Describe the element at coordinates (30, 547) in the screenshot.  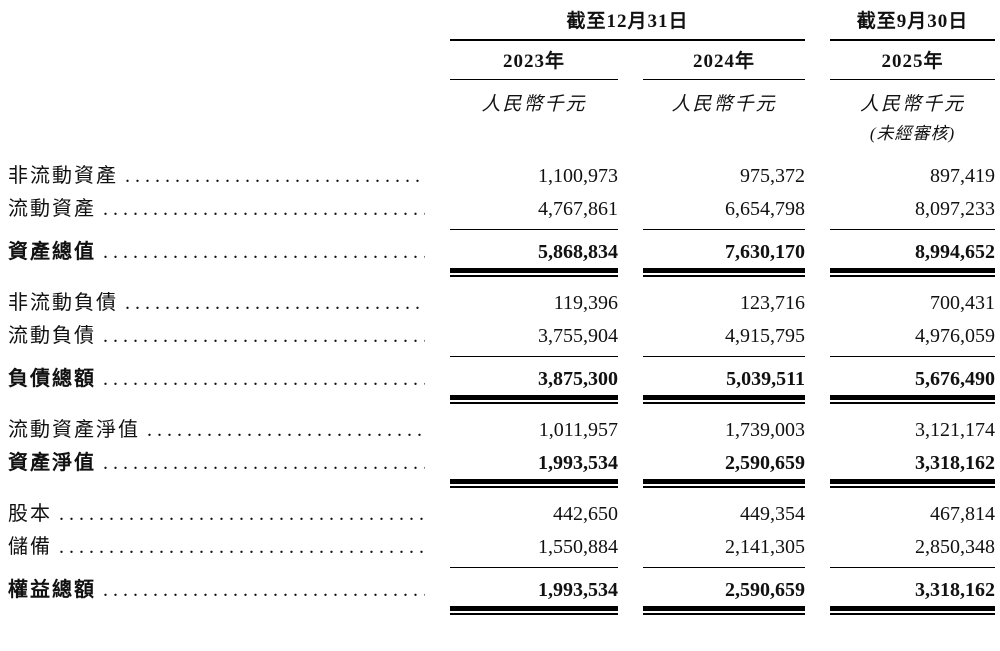
I see `row-label: 儲備` at that location.